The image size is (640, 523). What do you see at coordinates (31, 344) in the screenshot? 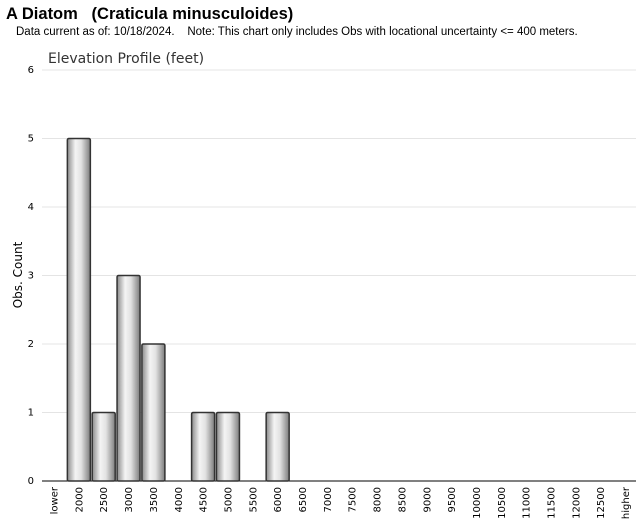
I see `y-tick-label: 2` at bounding box center [31, 344].